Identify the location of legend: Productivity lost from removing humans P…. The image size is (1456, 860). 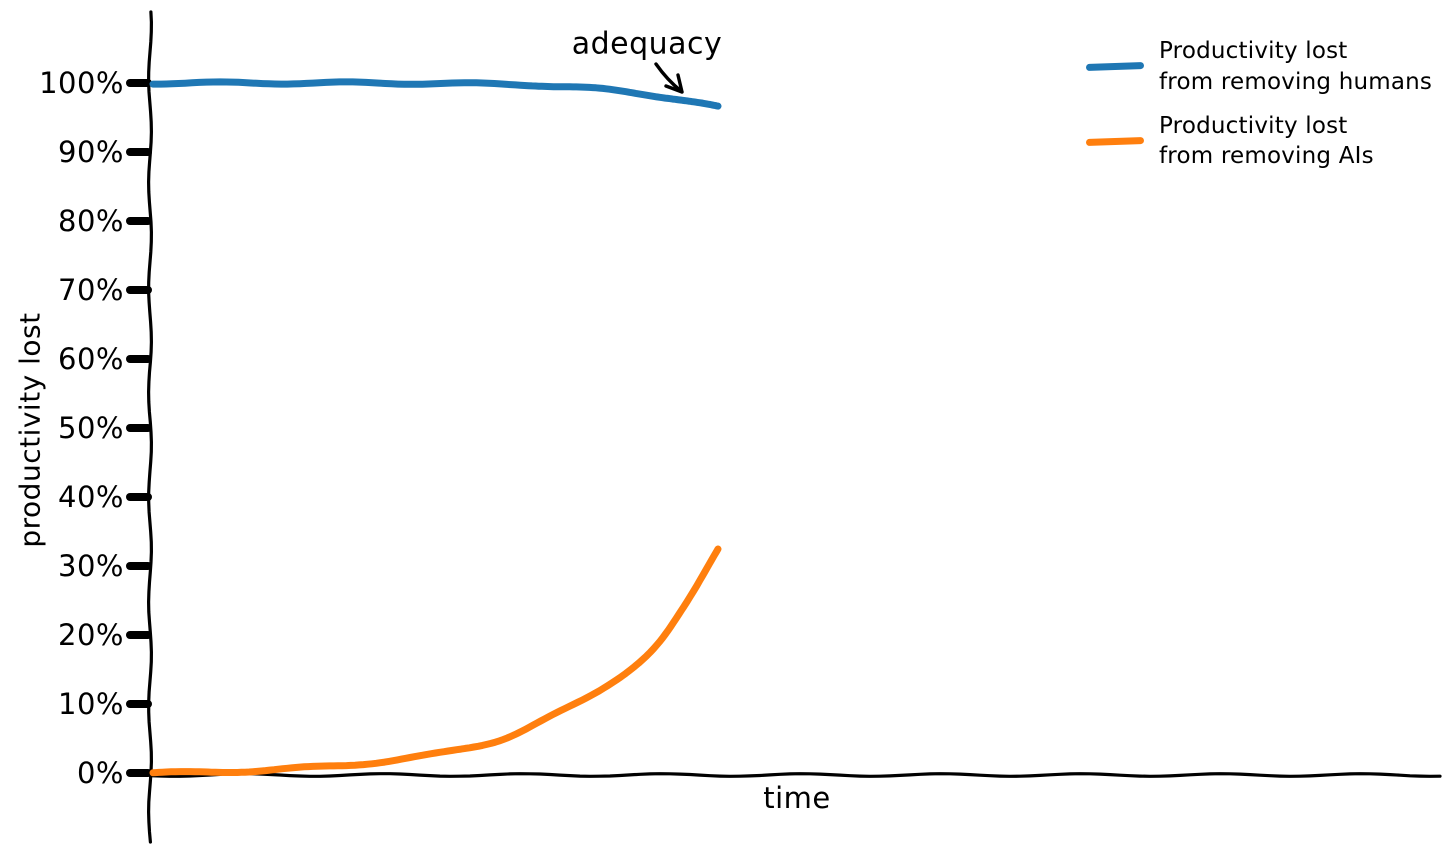
(1259, 104).